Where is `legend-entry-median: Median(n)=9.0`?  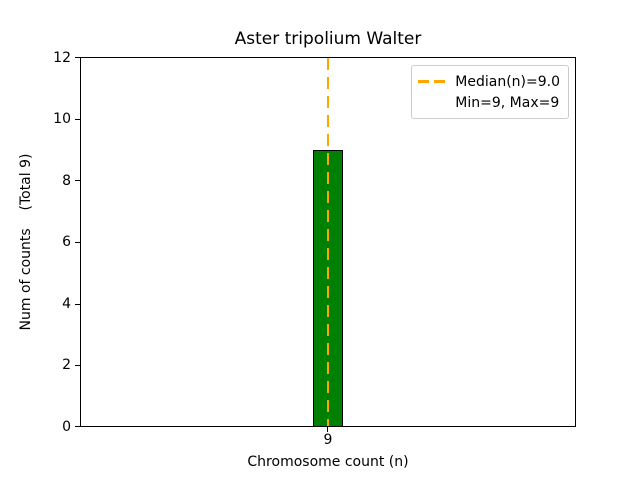 legend-entry-median: Median(n)=9.0 is located at coordinates (489, 81).